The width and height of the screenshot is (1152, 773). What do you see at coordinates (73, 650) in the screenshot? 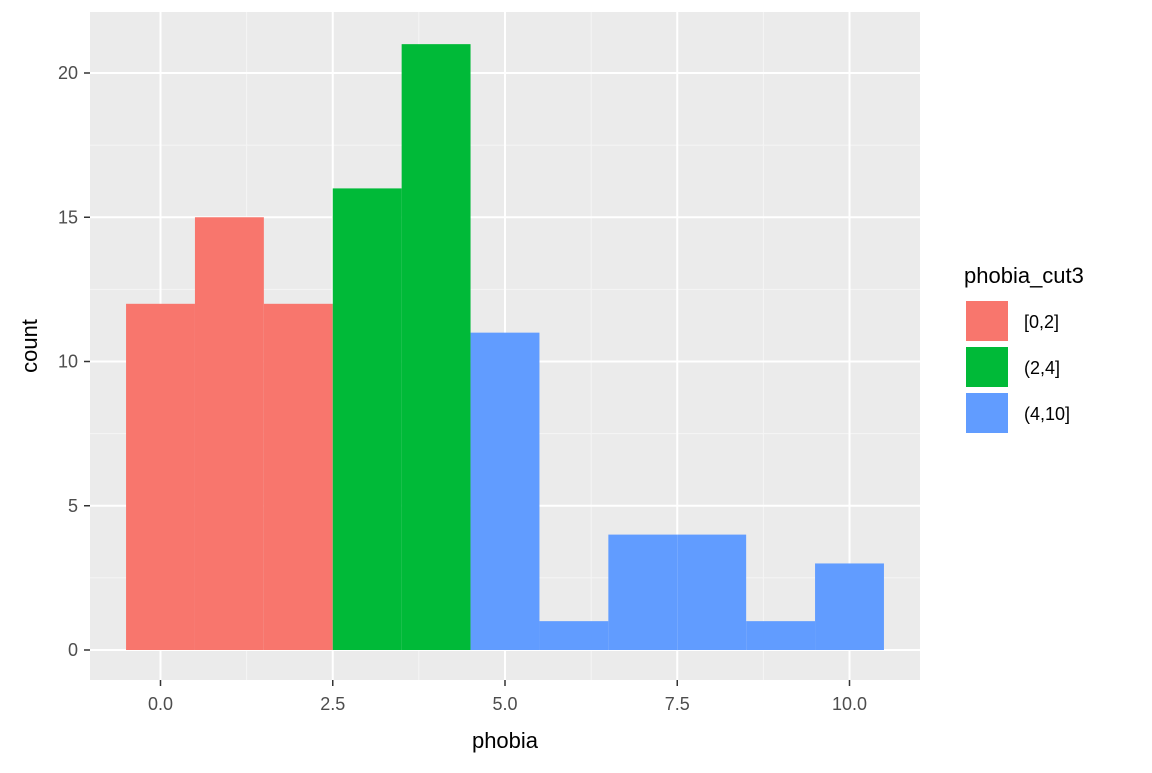
I see `y-tick-label: 0` at bounding box center [73, 650].